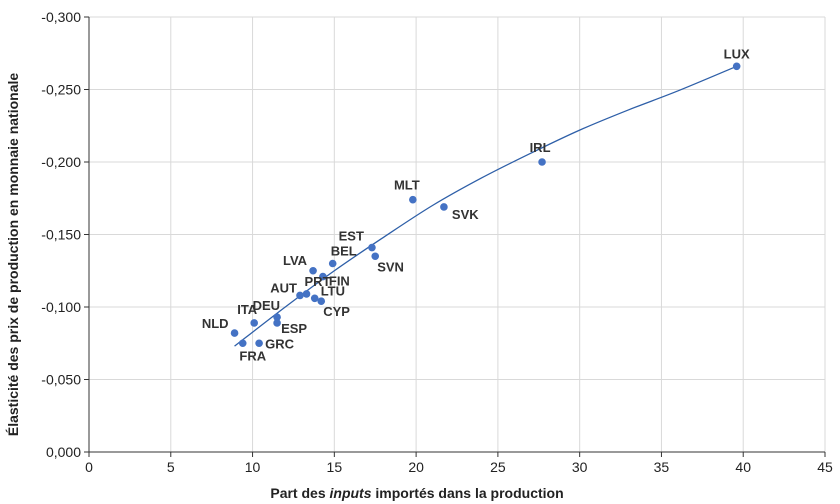  I want to click on y-tick-label: -0,050, so click(61, 380).